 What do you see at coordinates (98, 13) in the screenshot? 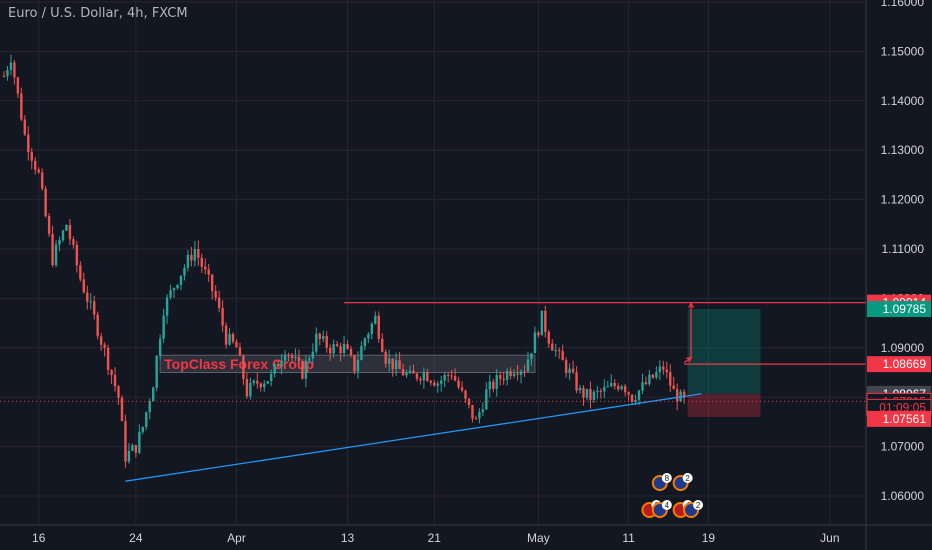
I see `chart-title: Euro / U.S. Dollar, 4h, FXCM` at bounding box center [98, 13].